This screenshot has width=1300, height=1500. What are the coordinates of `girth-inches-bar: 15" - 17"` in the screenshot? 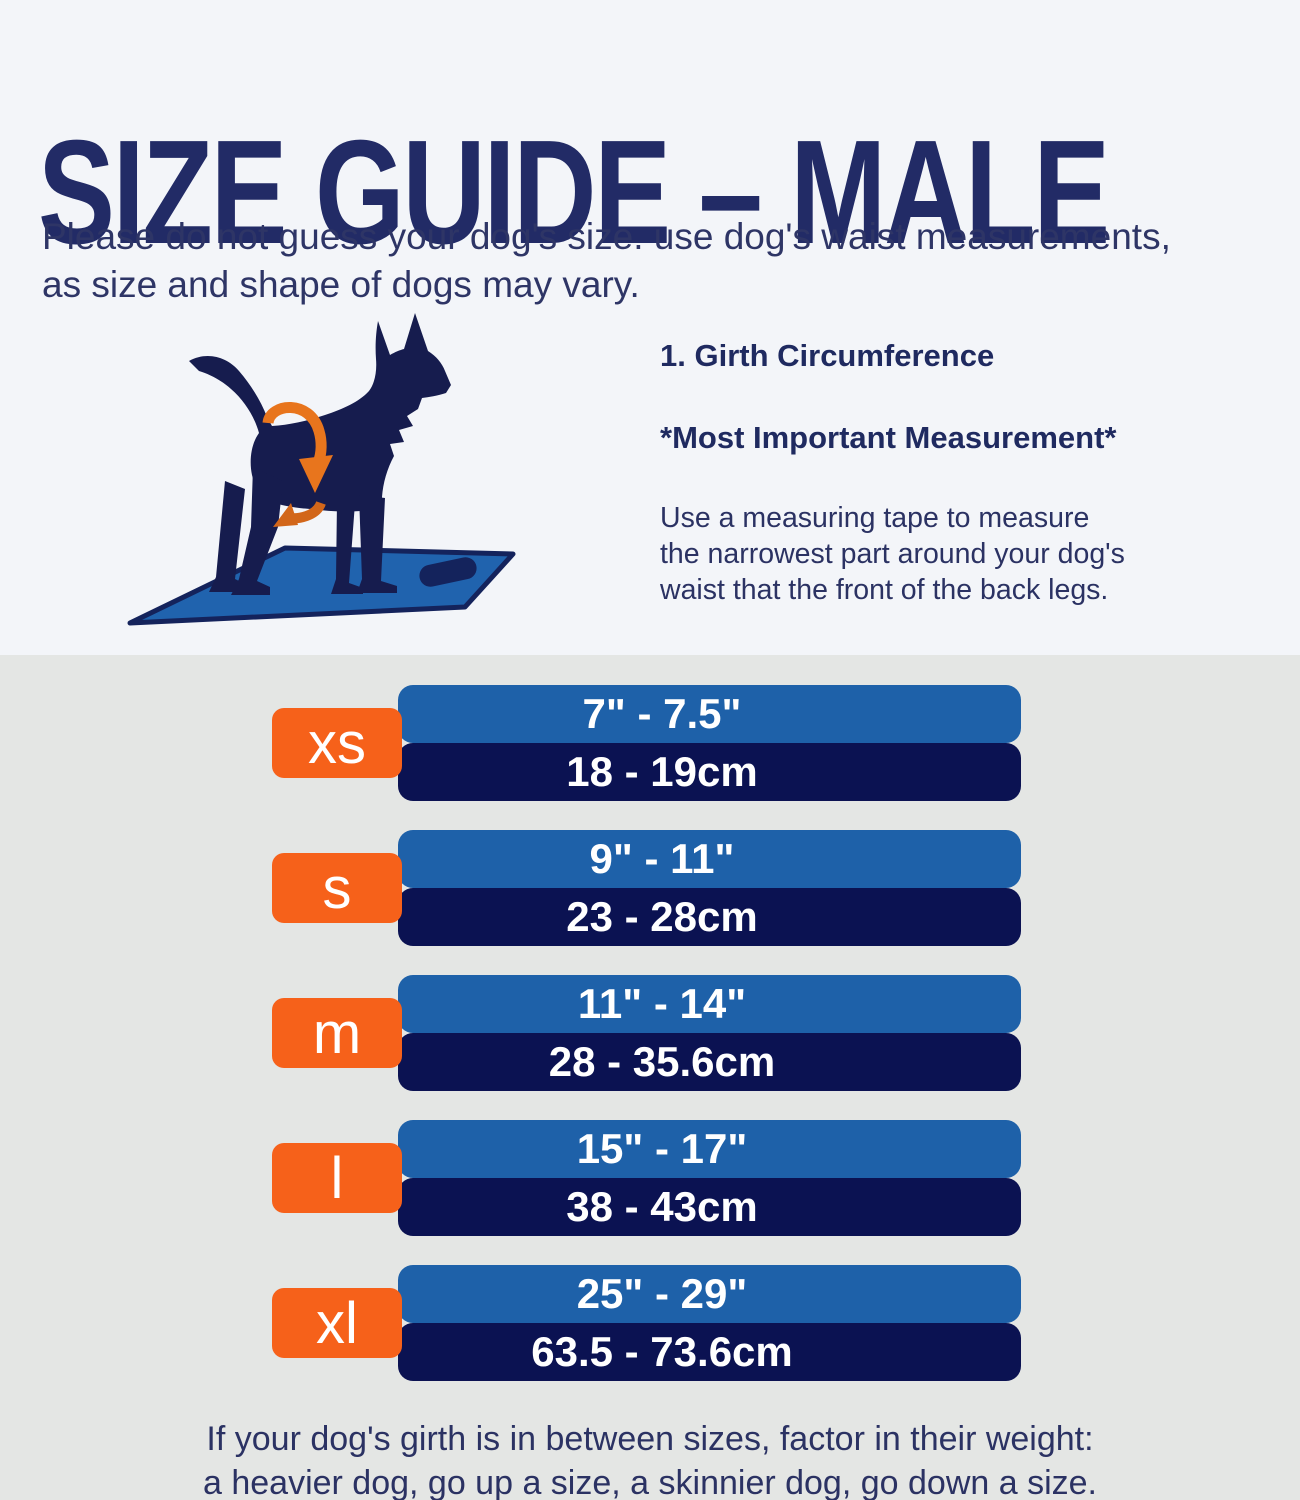 It's located at (709, 1149).